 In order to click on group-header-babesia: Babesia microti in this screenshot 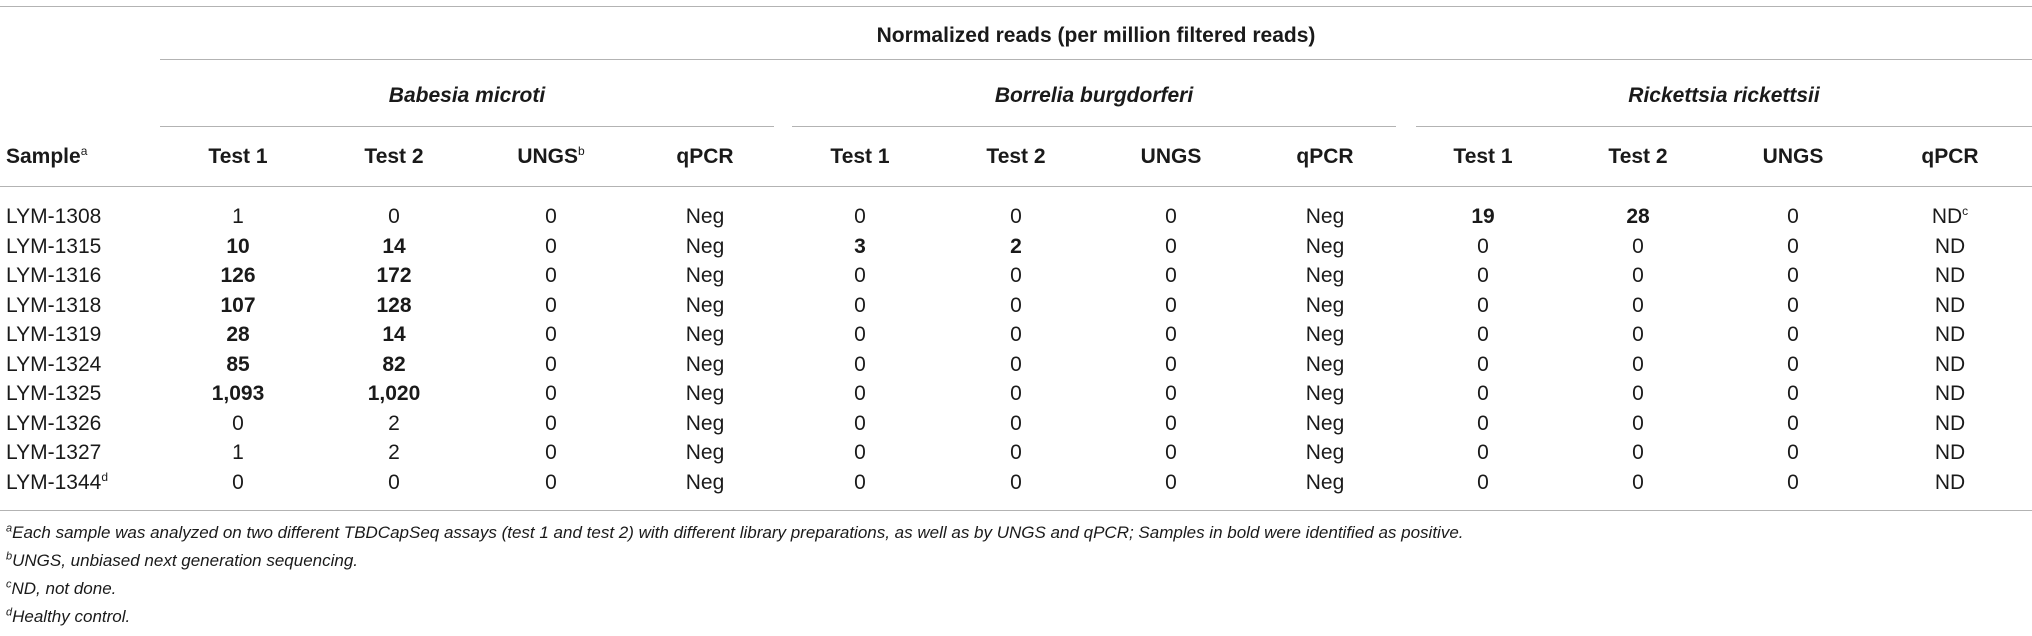, I will do `click(467, 95)`.